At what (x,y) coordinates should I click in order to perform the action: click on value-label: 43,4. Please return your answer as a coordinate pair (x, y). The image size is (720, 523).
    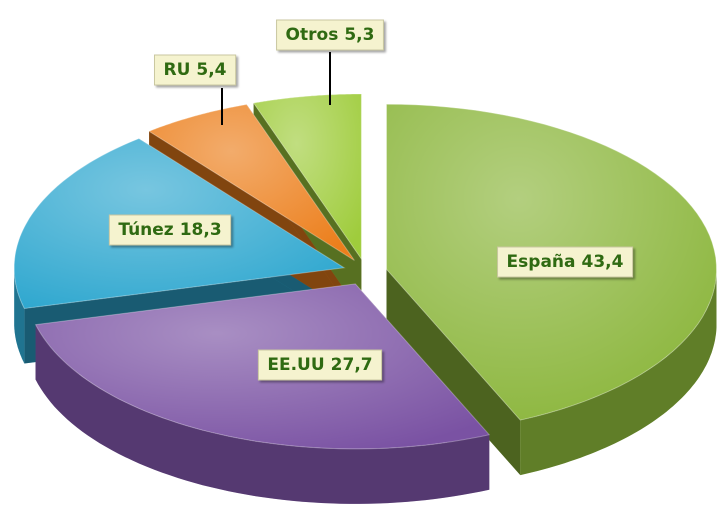
    Looking at the image, I should click on (603, 262).